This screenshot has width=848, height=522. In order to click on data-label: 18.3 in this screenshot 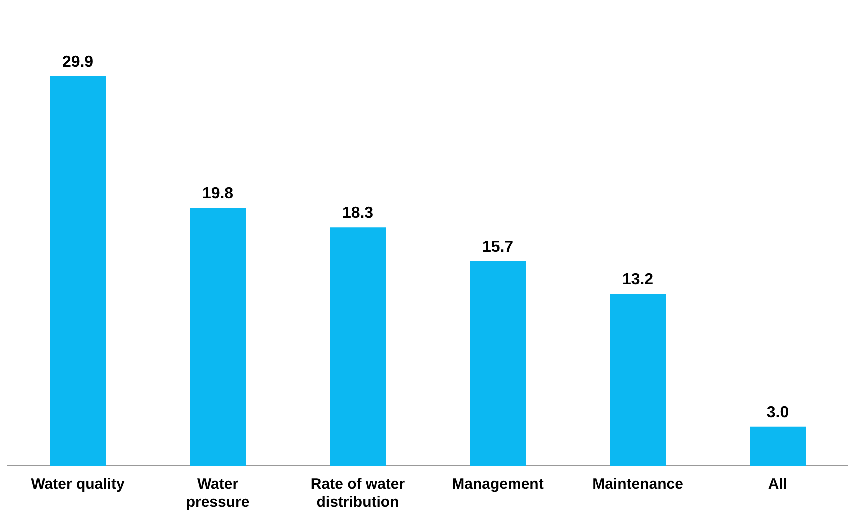, I will do `click(358, 213)`.